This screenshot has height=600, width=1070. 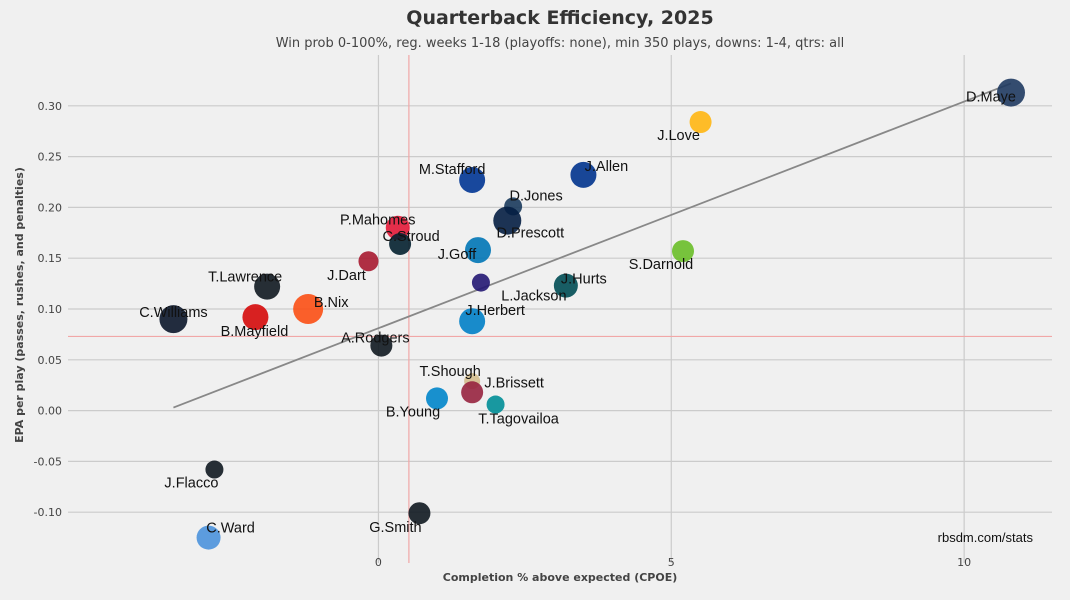 What do you see at coordinates (245, 278) in the screenshot?
I see `point-label: T.Lawrence` at bounding box center [245, 278].